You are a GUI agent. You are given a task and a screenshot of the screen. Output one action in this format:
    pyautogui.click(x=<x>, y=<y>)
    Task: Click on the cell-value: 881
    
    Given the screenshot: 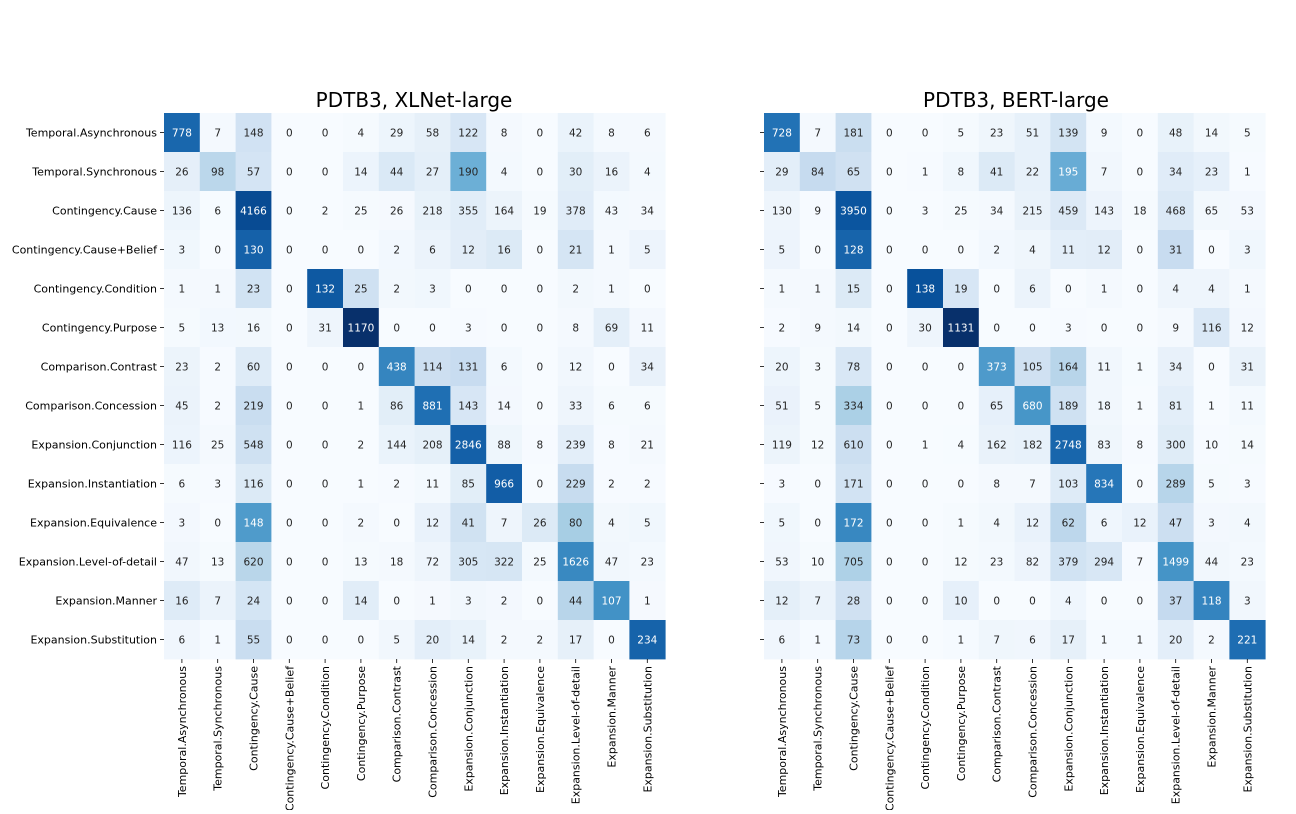 What is the action you would take?
    pyautogui.click(x=432, y=407)
    